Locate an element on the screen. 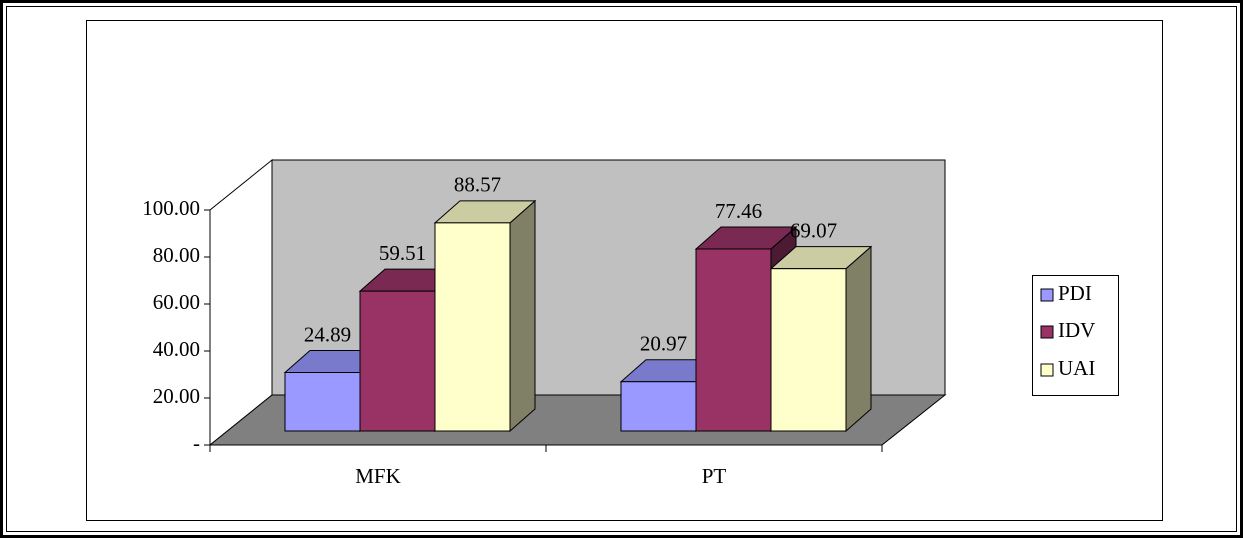  y-tick-label: 80.00 is located at coordinates (176, 255).